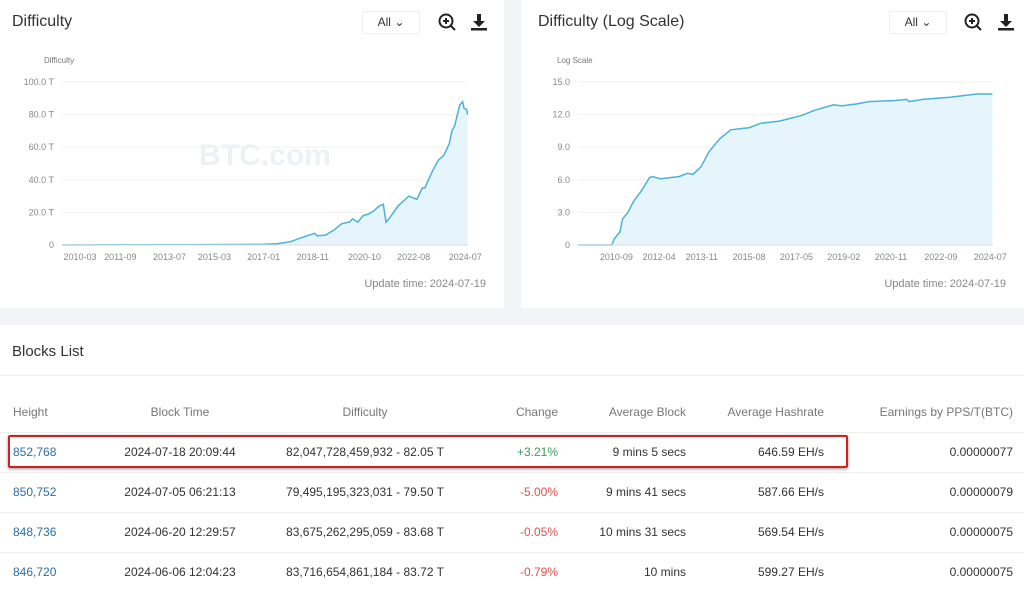  What do you see at coordinates (365, 571) in the screenshot?
I see `difficulty: 83,716,654,861,184 - 83.72 T` at bounding box center [365, 571].